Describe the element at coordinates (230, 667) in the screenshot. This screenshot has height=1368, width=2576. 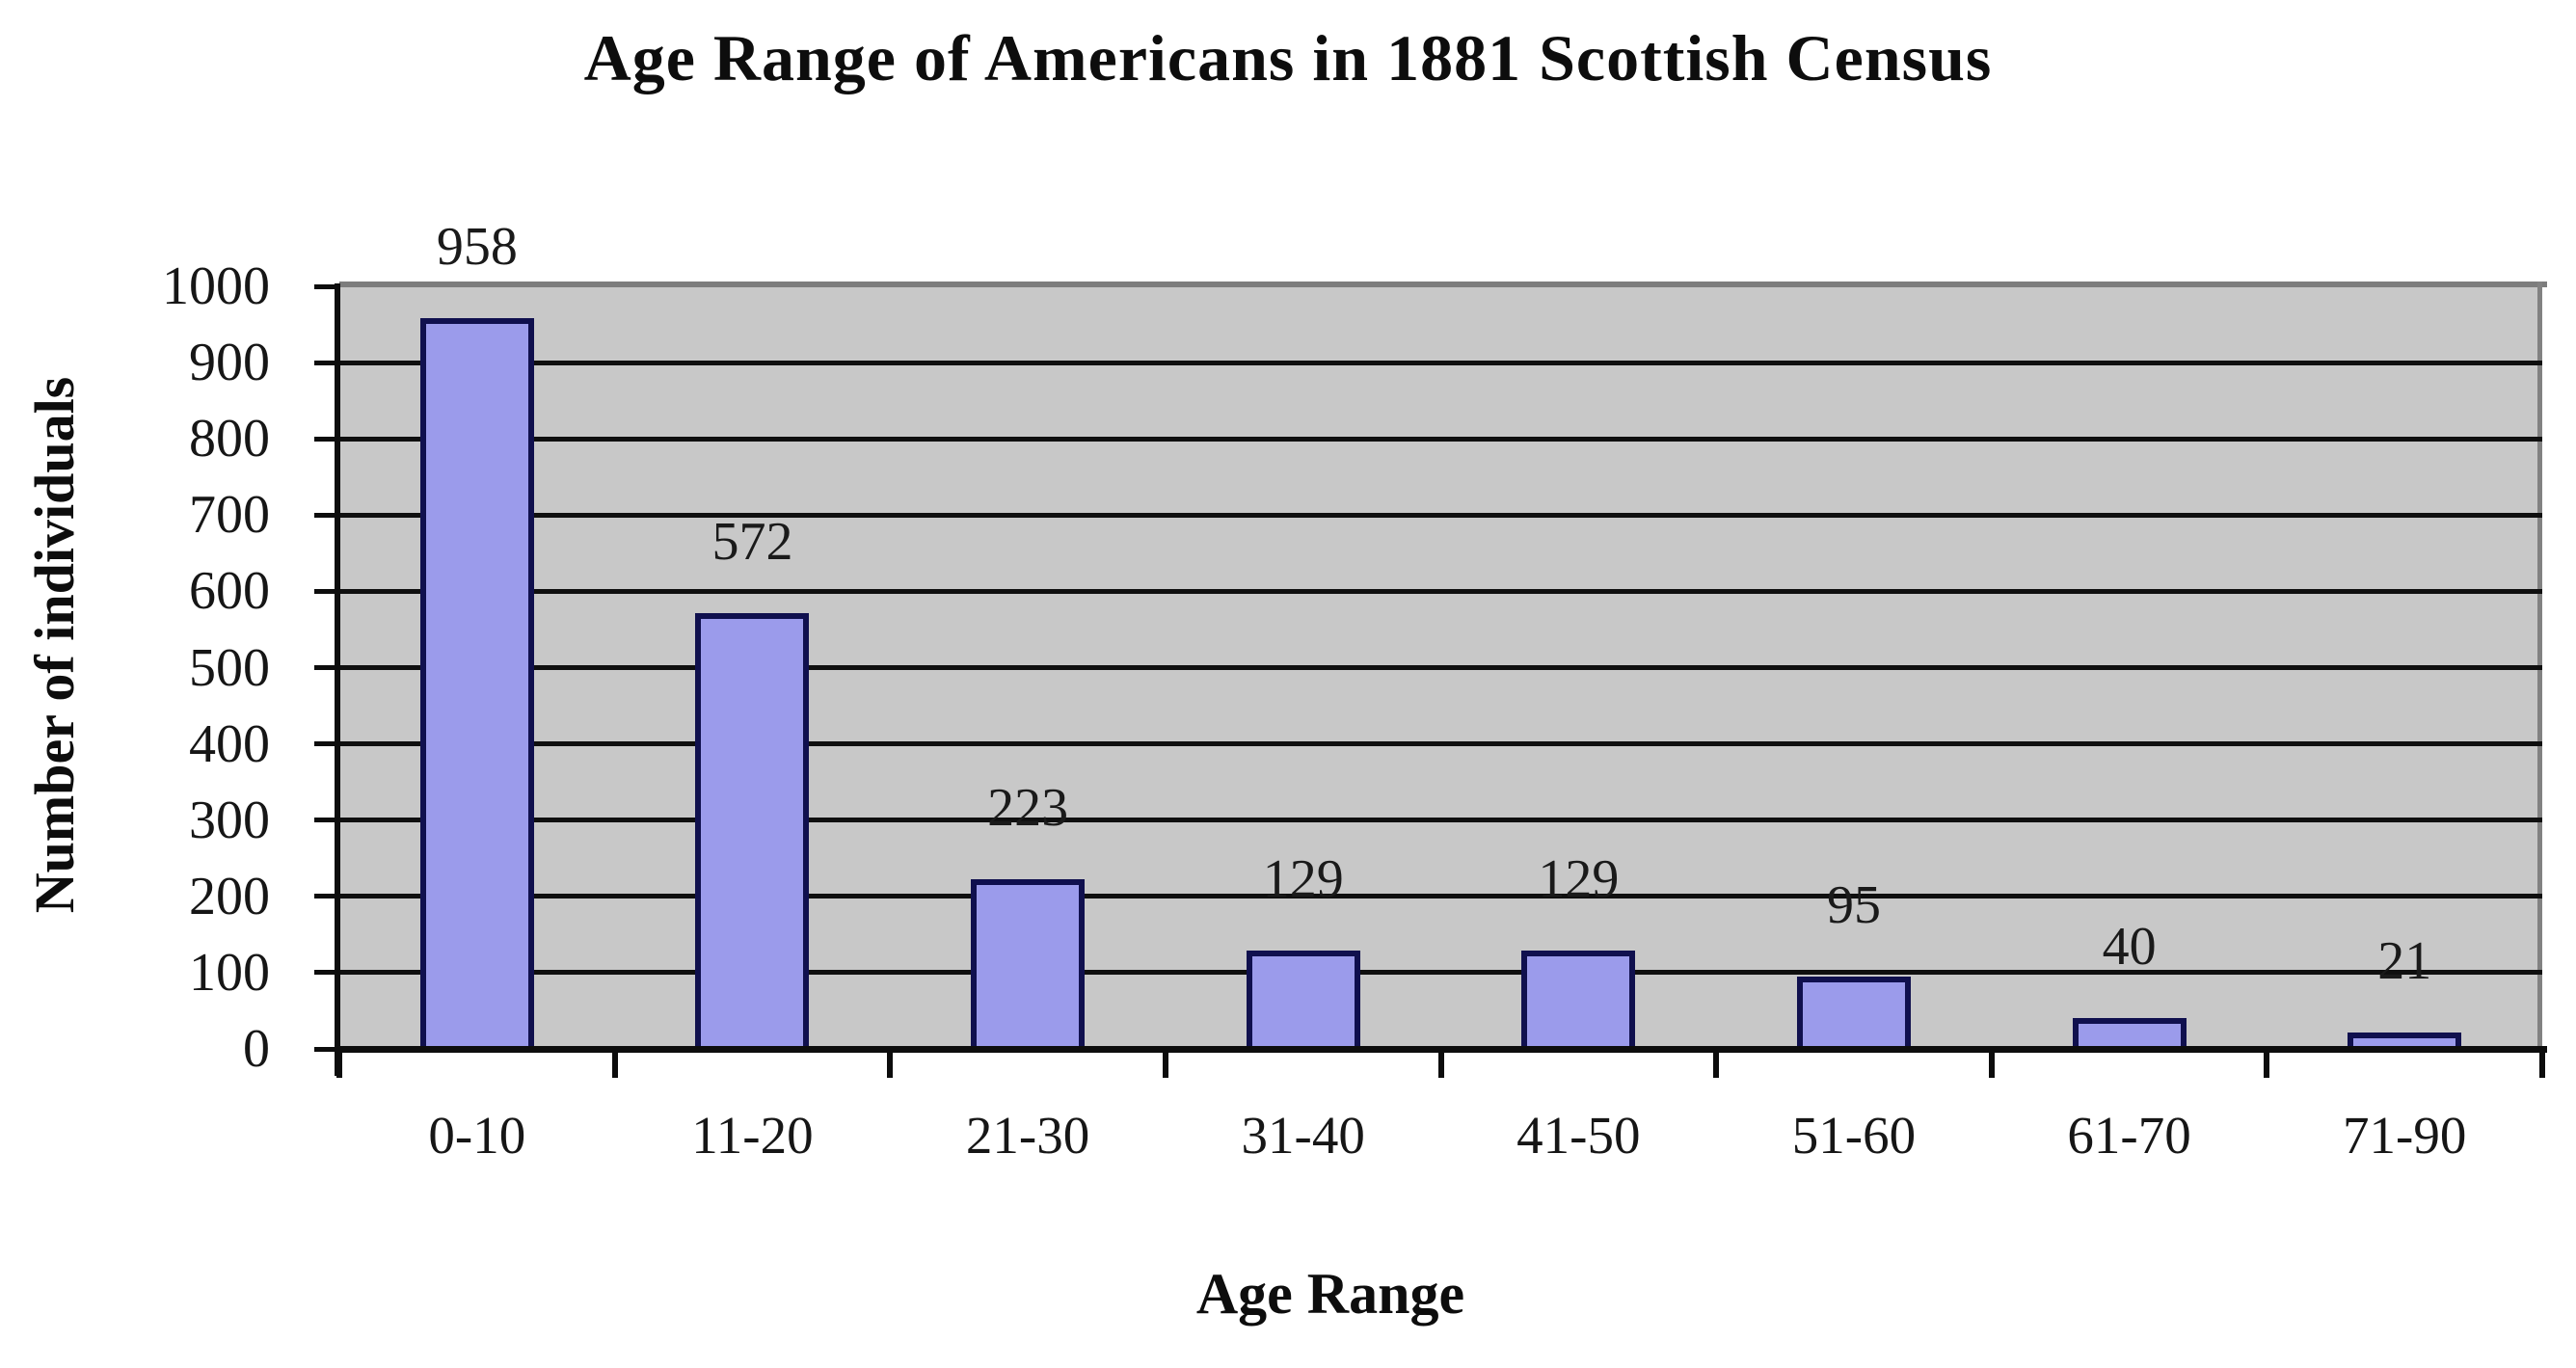
I see `y-tick-label: 500` at that location.